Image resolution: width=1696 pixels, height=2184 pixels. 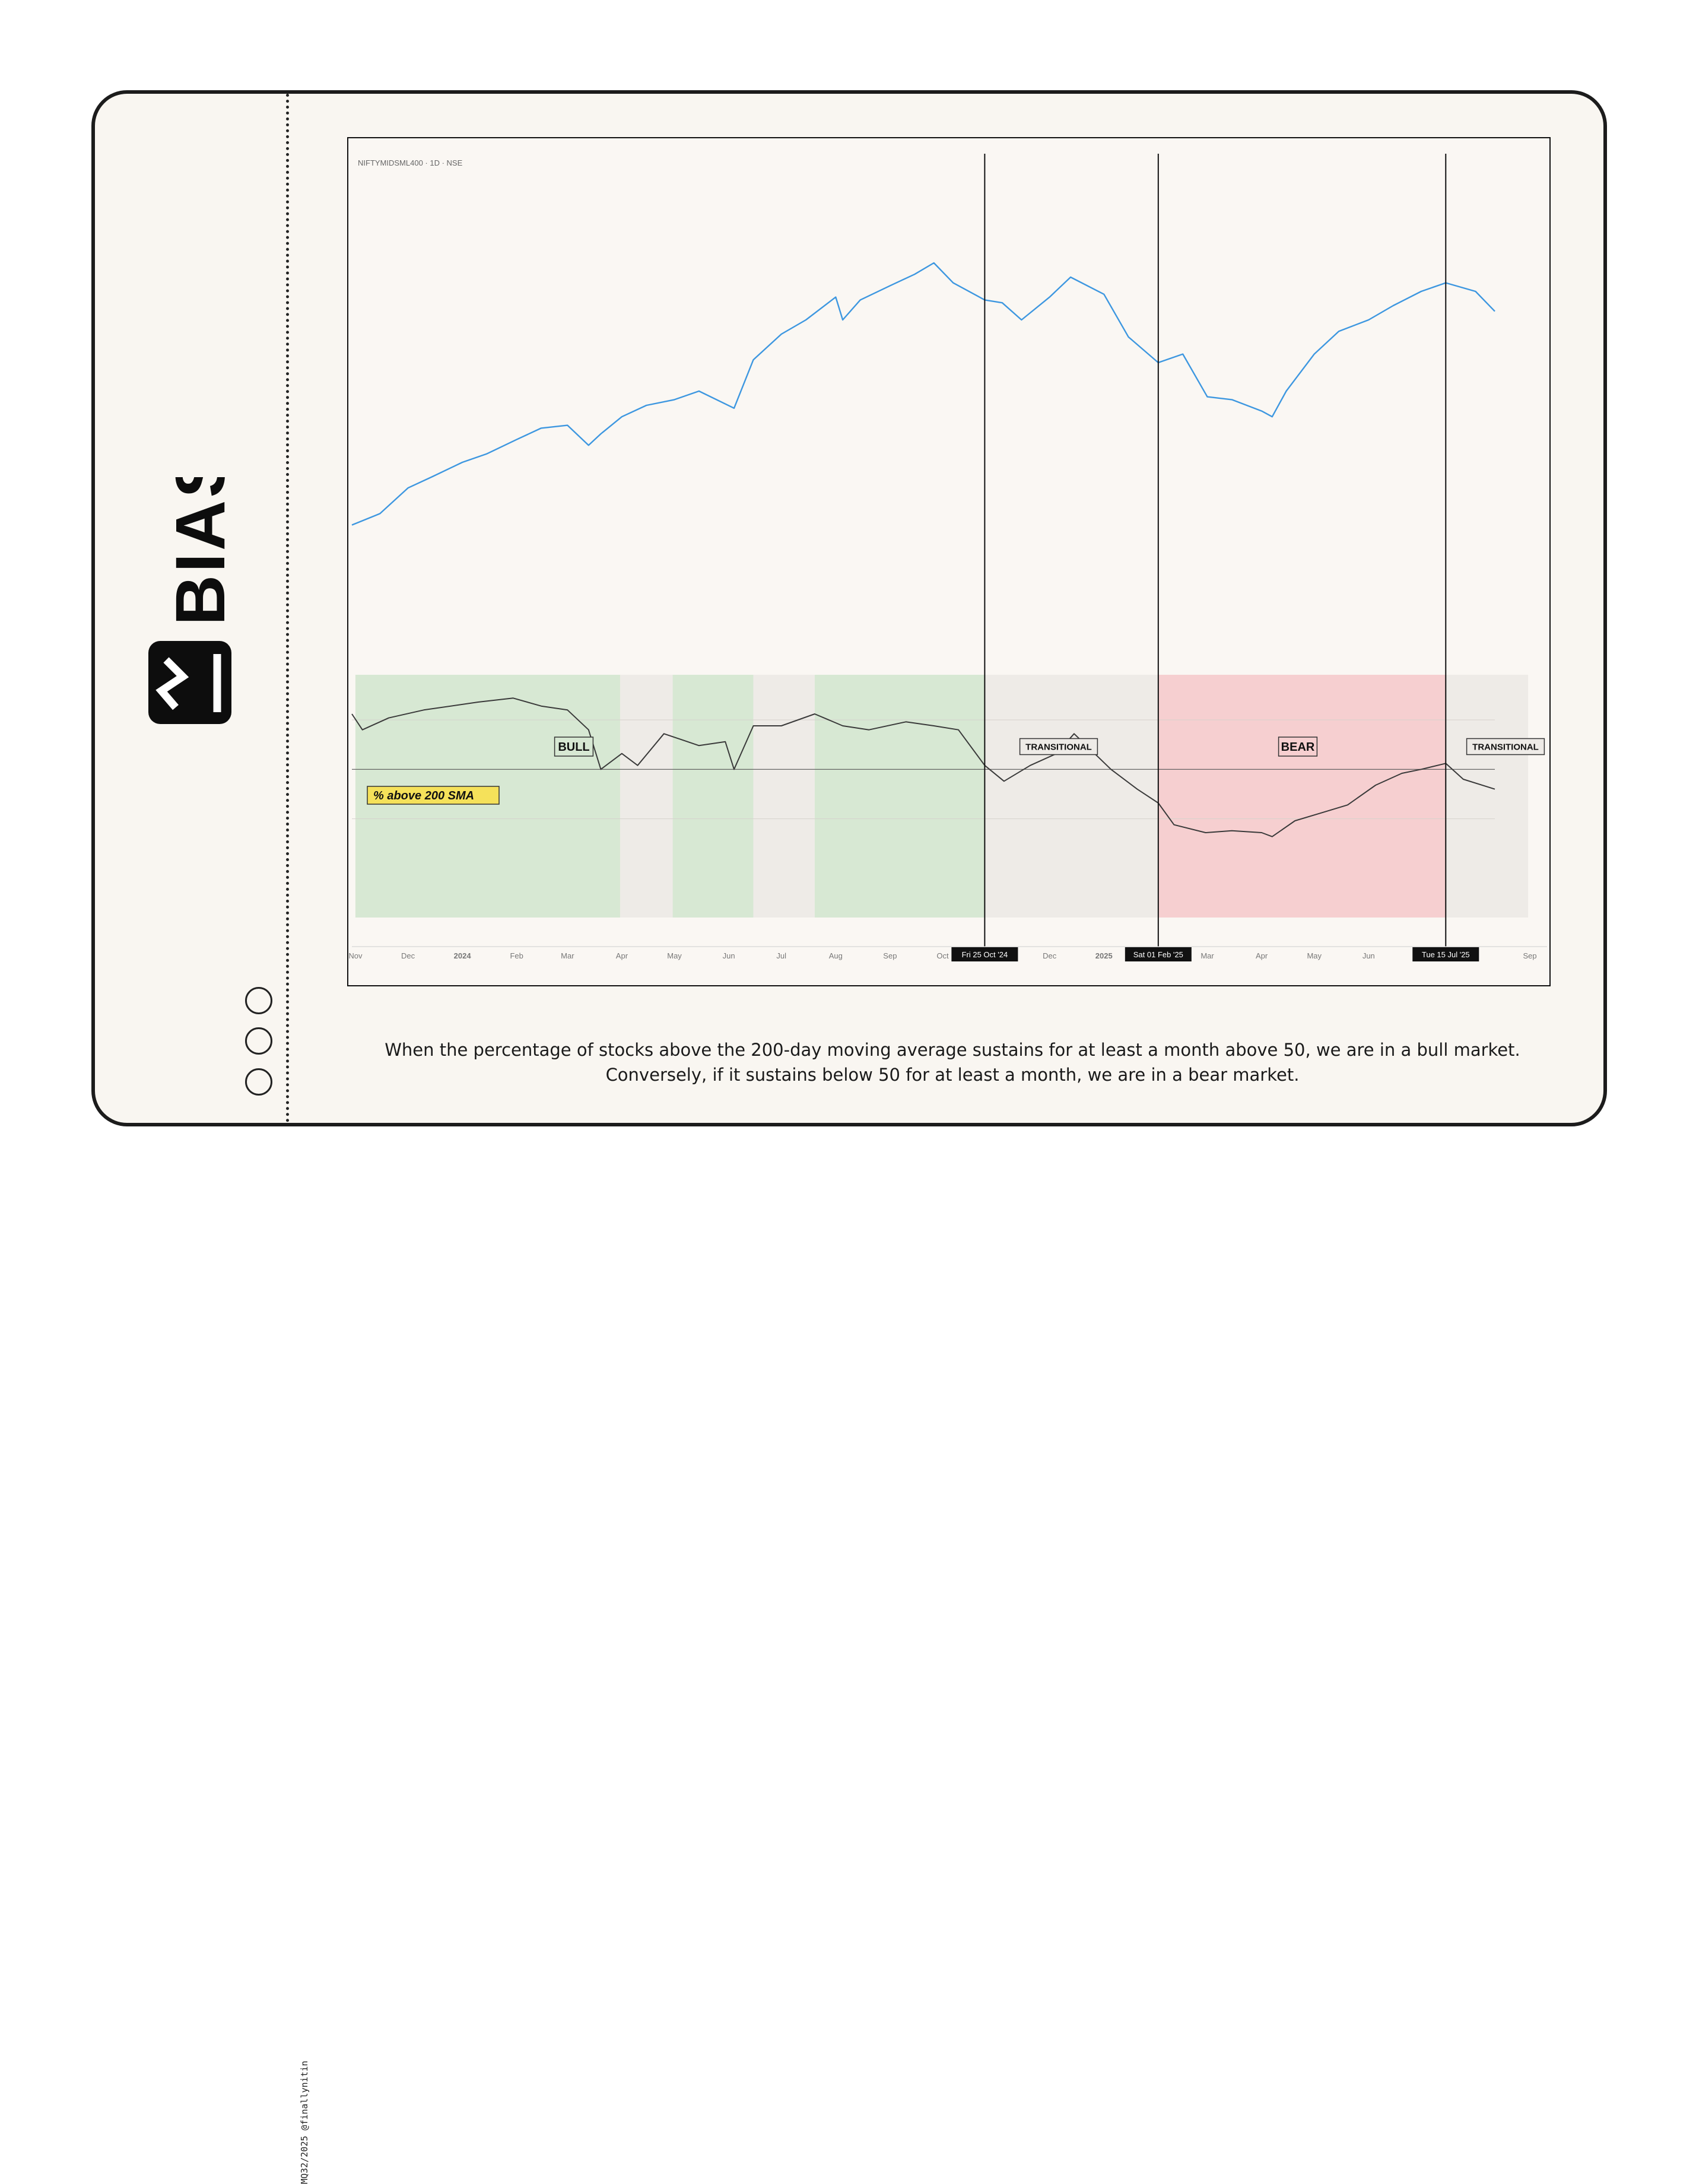 I want to click on bias-logo-icon, so click(x=189, y=682).